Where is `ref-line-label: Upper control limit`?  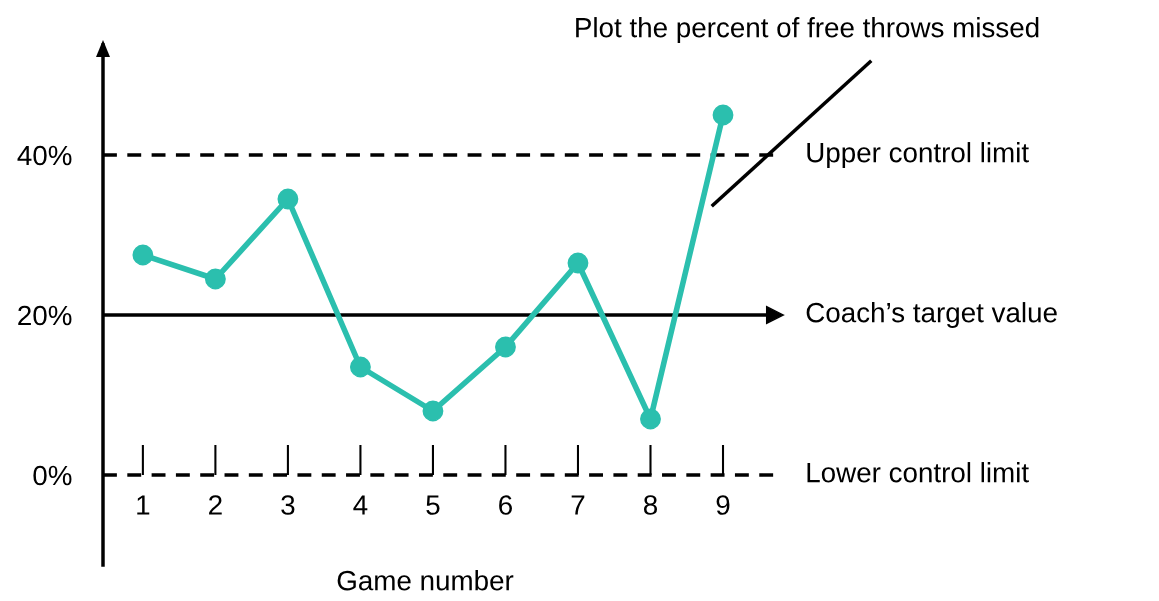 ref-line-label: Upper control limit is located at coordinates (918, 155).